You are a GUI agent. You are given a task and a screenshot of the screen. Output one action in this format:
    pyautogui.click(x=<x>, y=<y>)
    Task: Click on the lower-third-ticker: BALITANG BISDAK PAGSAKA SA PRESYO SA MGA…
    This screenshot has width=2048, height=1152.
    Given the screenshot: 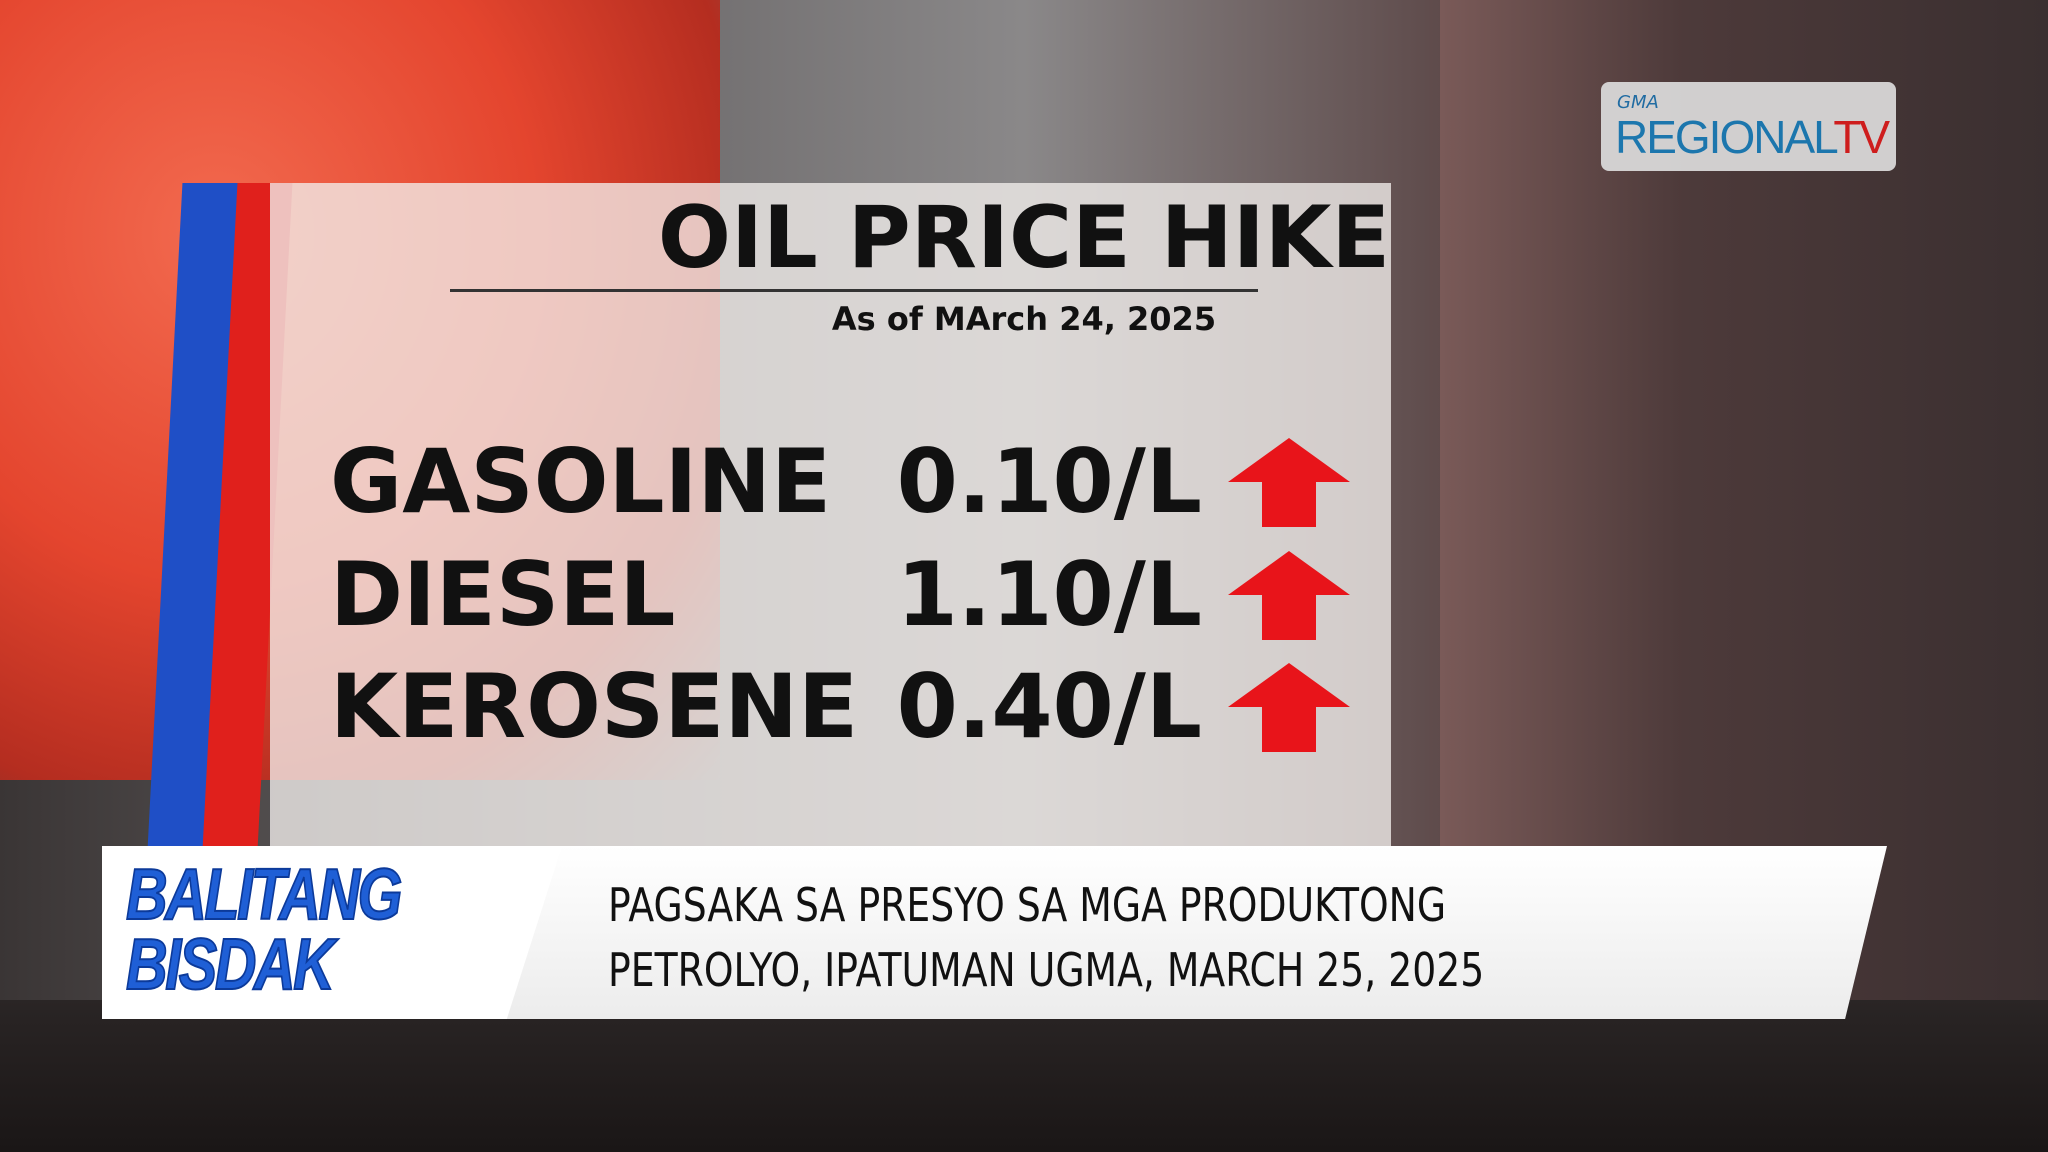 What is the action you would take?
    pyautogui.click(x=994, y=932)
    